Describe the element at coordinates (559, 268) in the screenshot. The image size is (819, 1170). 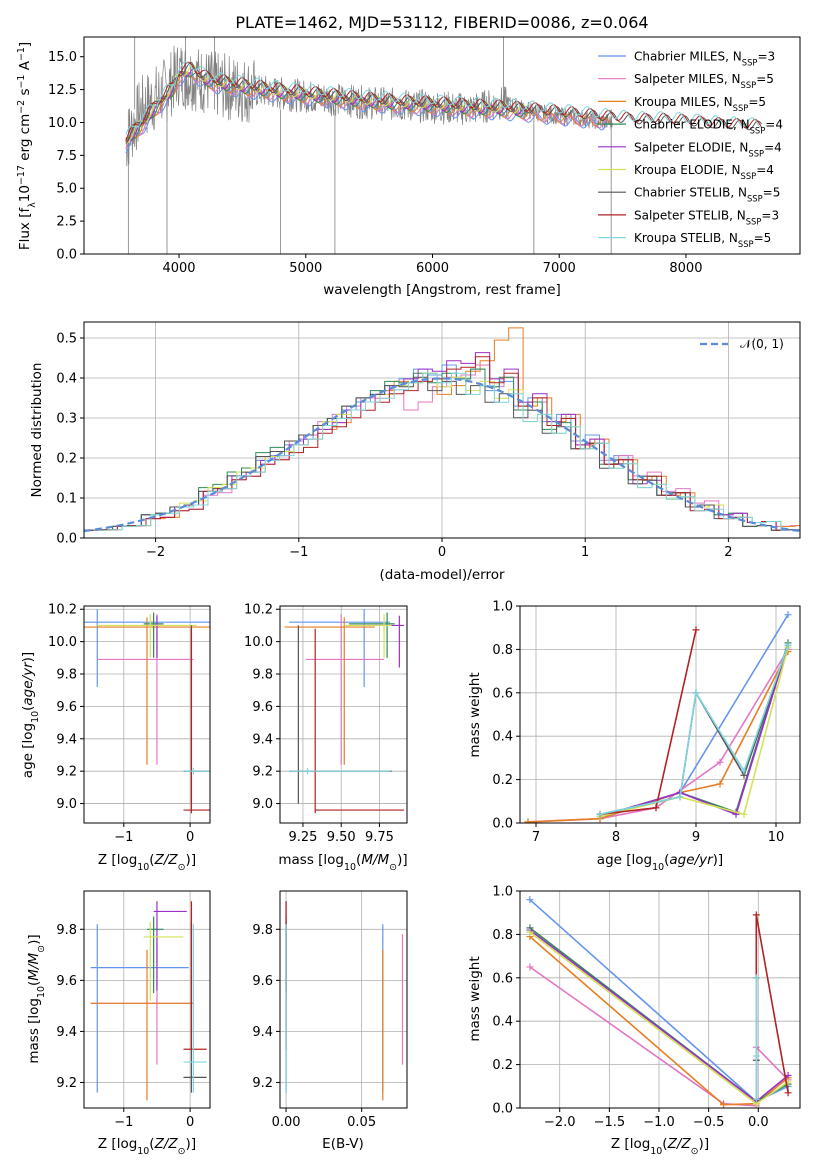
I see `x-tick-label: 7000` at that location.